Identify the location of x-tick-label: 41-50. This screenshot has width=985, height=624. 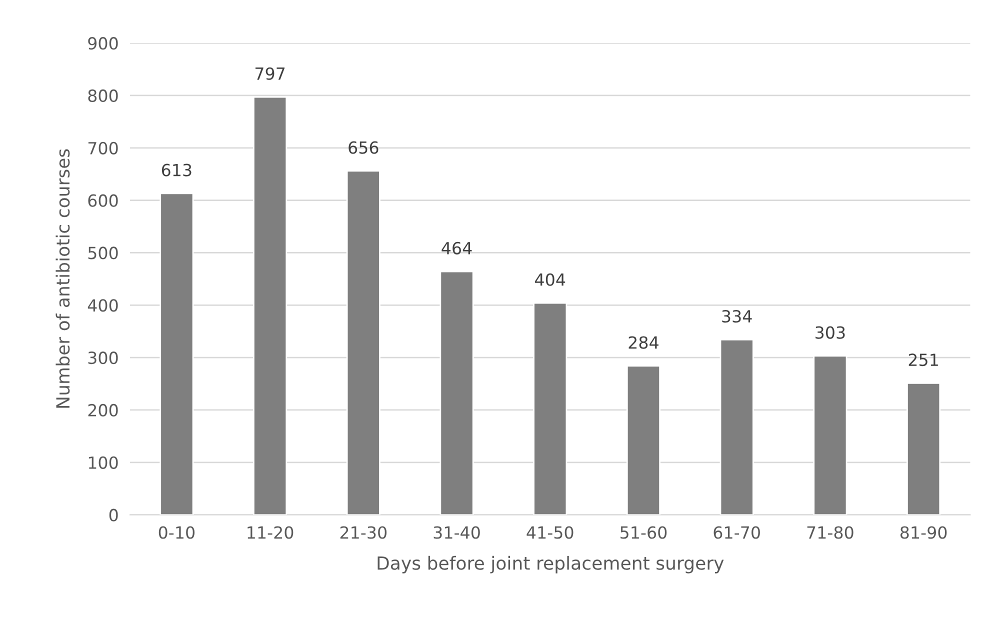
(550, 532).